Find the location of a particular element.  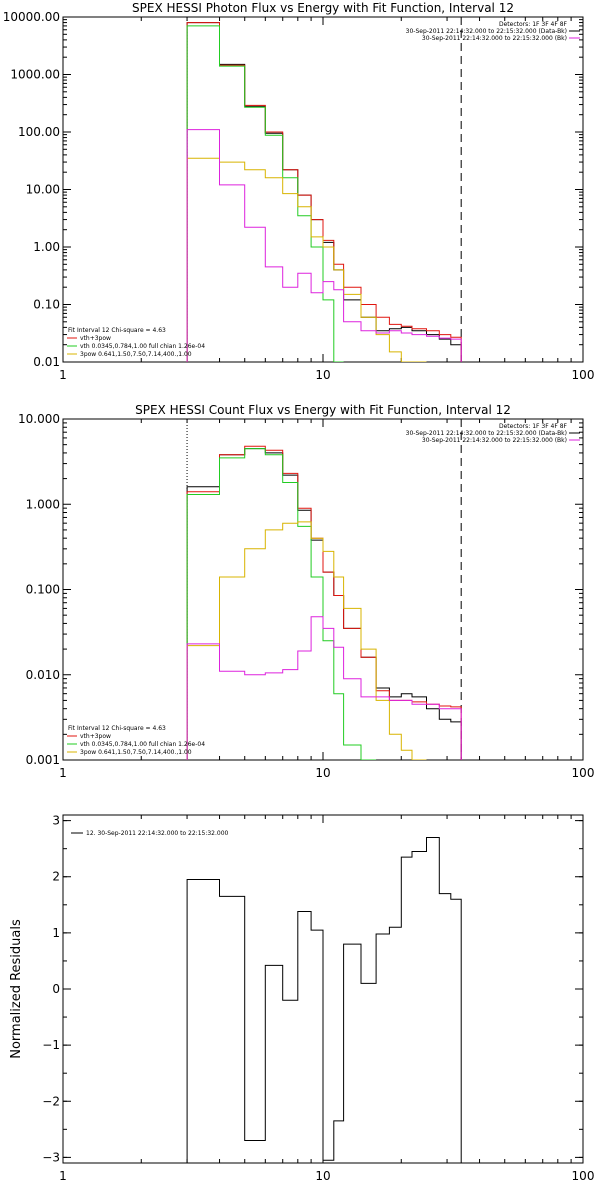

y-tick-label: 1 is located at coordinates (56, 933).